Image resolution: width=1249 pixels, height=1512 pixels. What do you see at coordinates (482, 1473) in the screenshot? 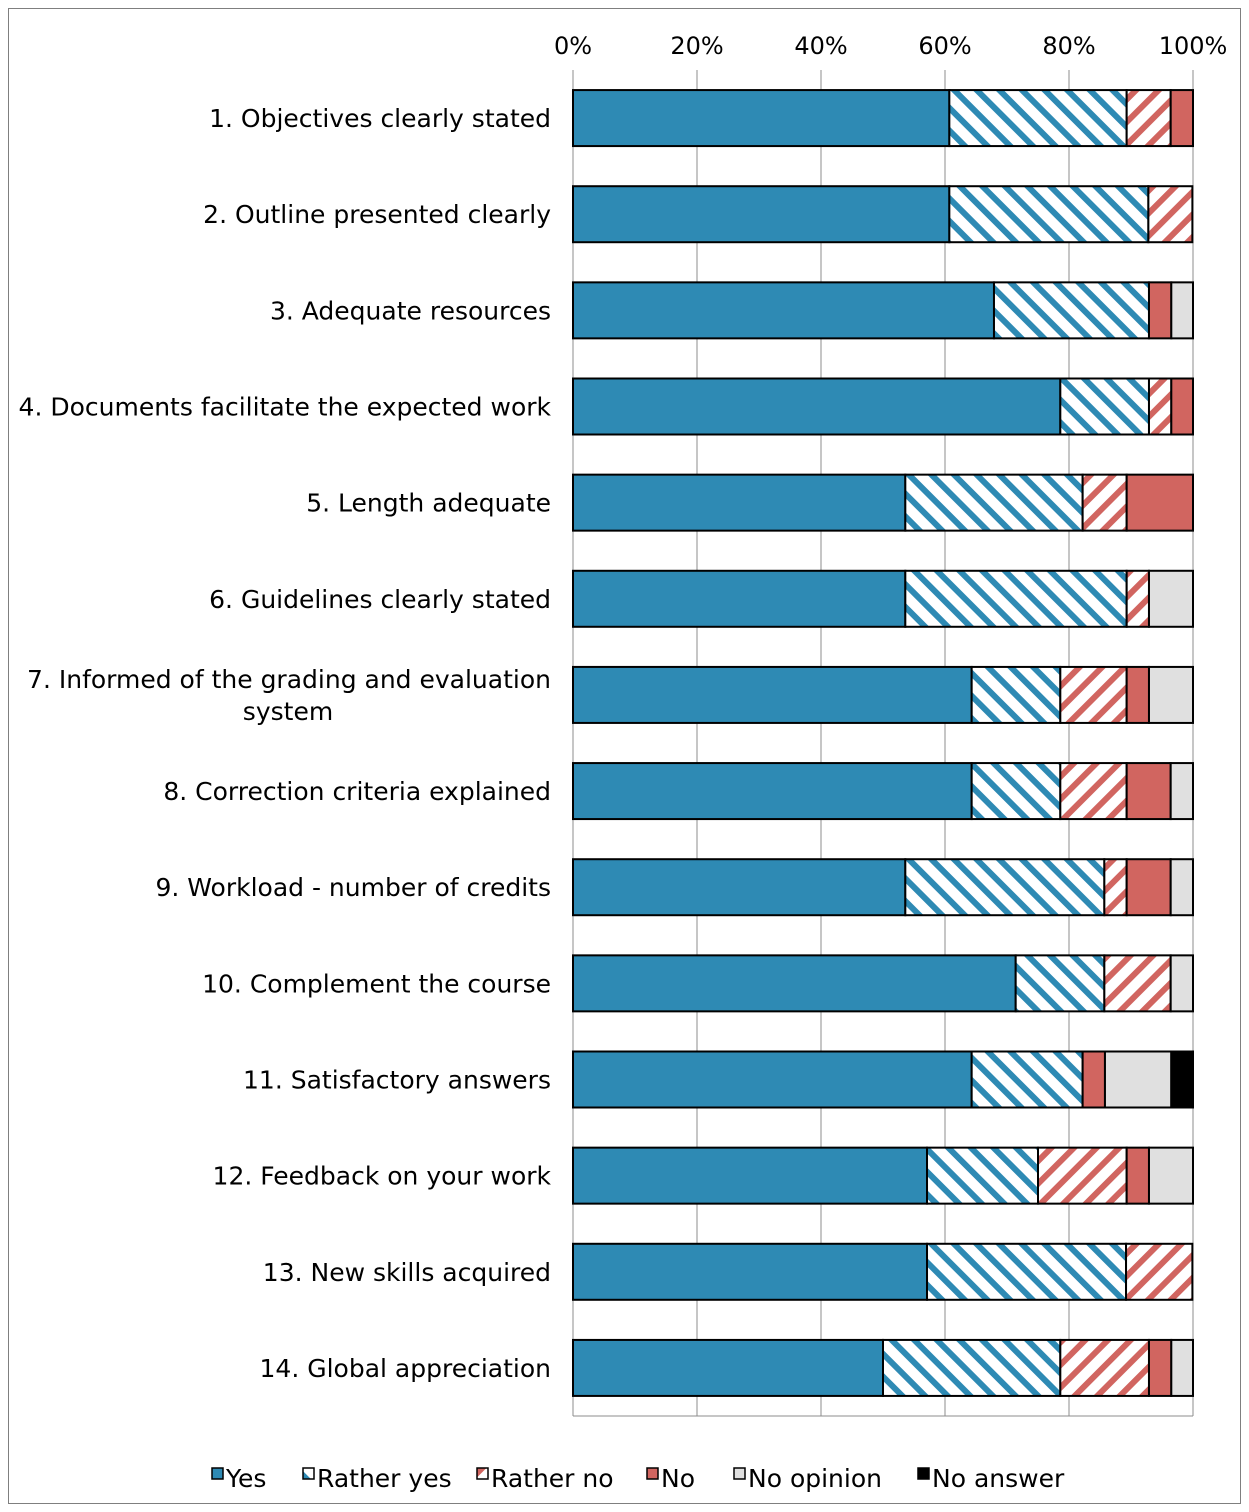
I see `legend-swatch-rather-no` at bounding box center [482, 1473].